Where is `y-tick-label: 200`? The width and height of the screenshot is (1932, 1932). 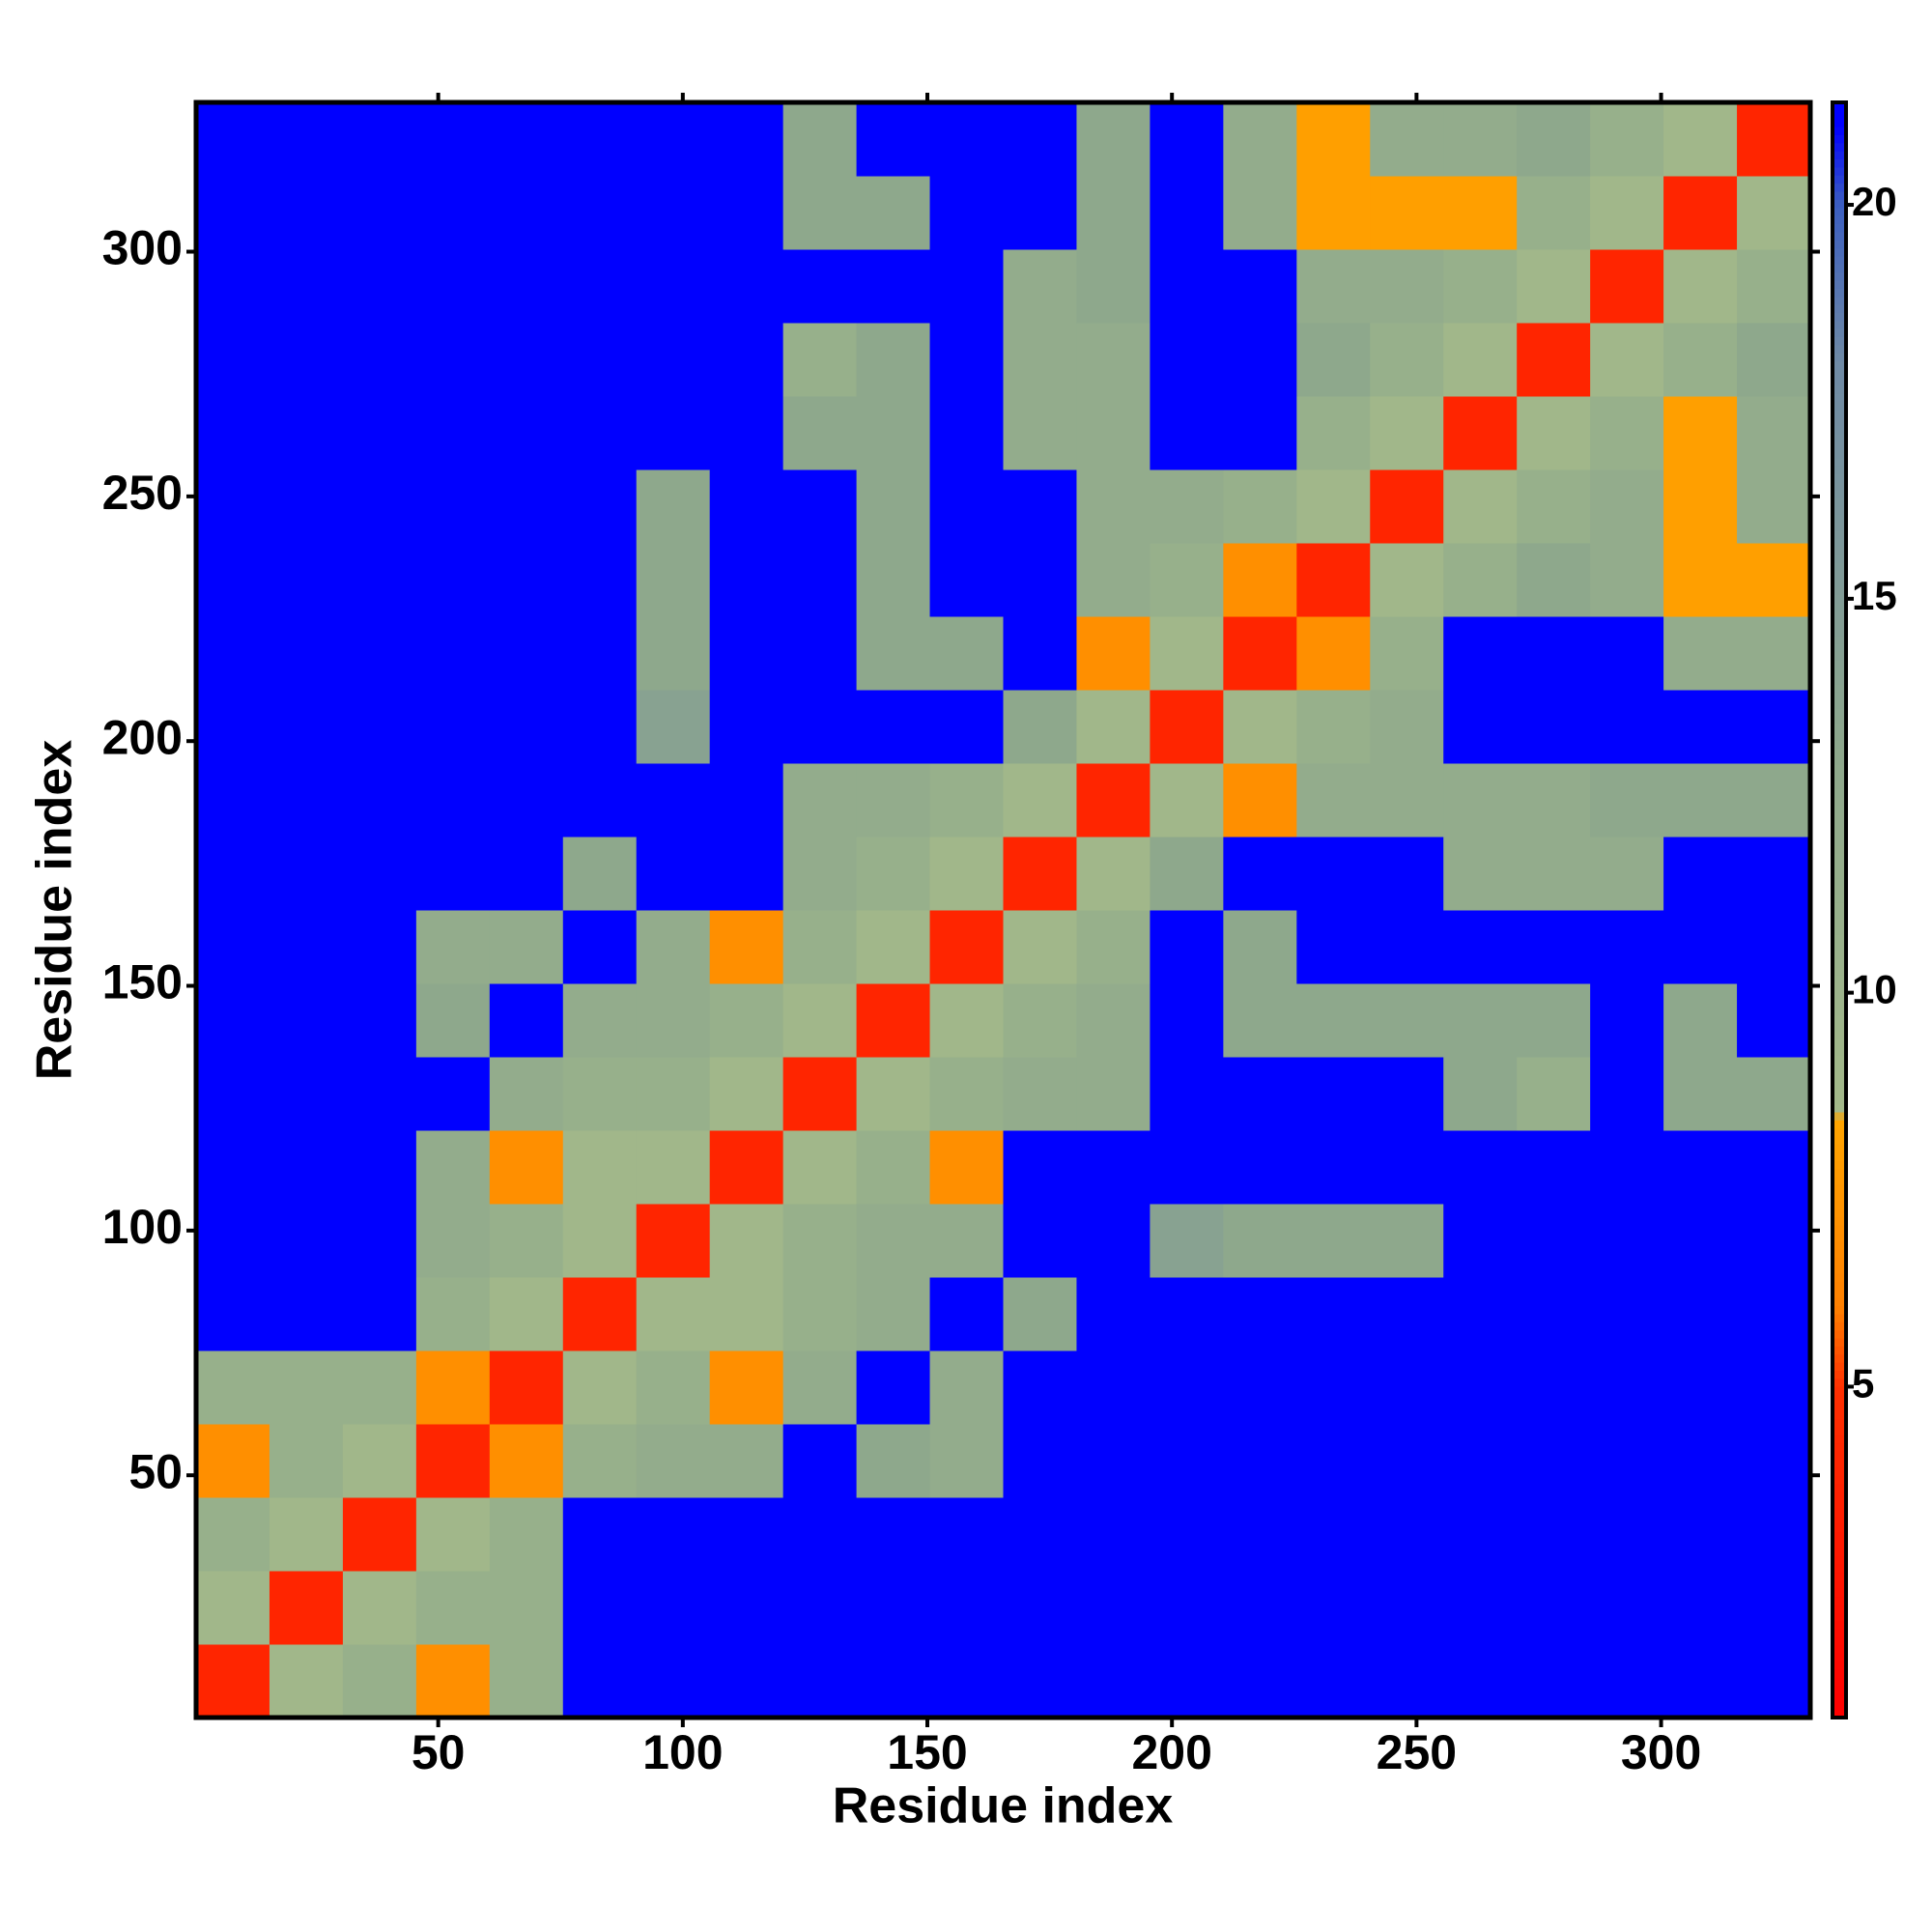 y-tick-label: 200 is located at coordinates (142, 737).